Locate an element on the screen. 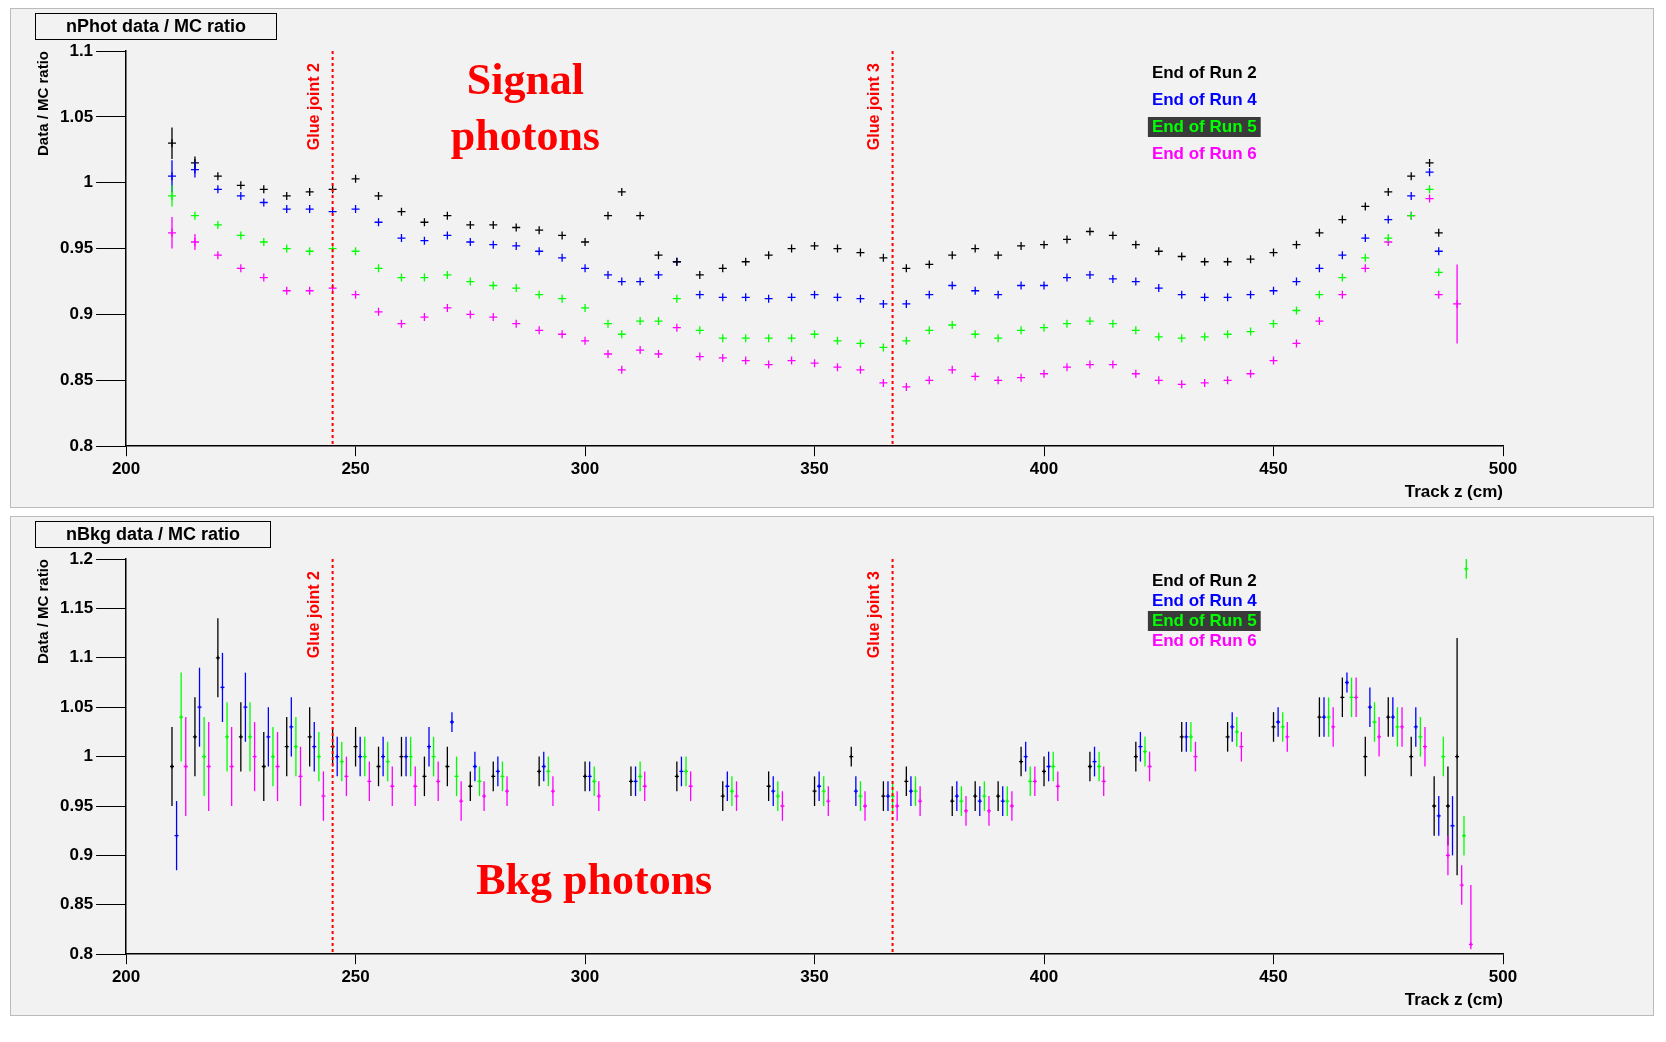  y-tick-label: 1.15 is located at coordinates (76, 608).